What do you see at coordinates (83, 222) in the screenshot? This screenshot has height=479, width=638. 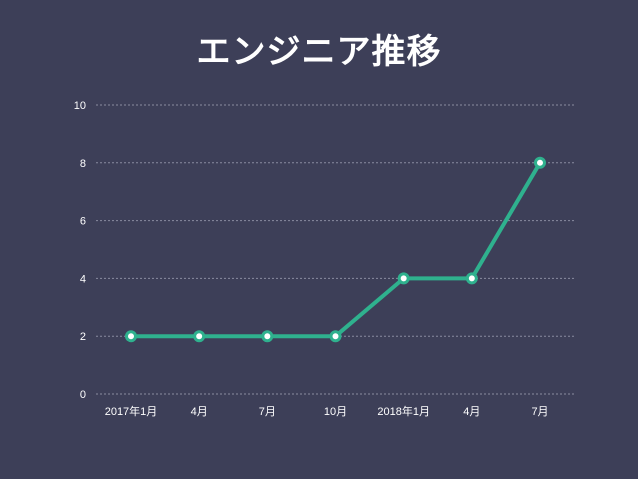 I see `y-tick-label: 6` at bounding box center [83, 222].